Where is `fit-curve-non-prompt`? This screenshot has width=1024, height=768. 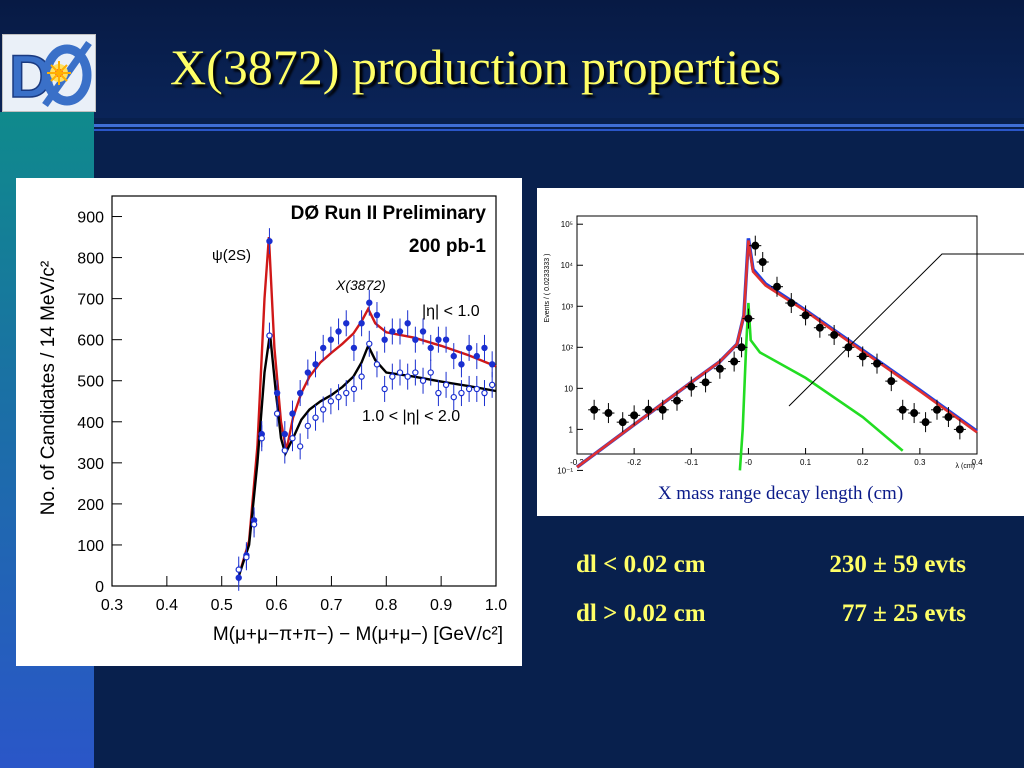 fit-curve-non-prompt is located at coordinates (821, 386).